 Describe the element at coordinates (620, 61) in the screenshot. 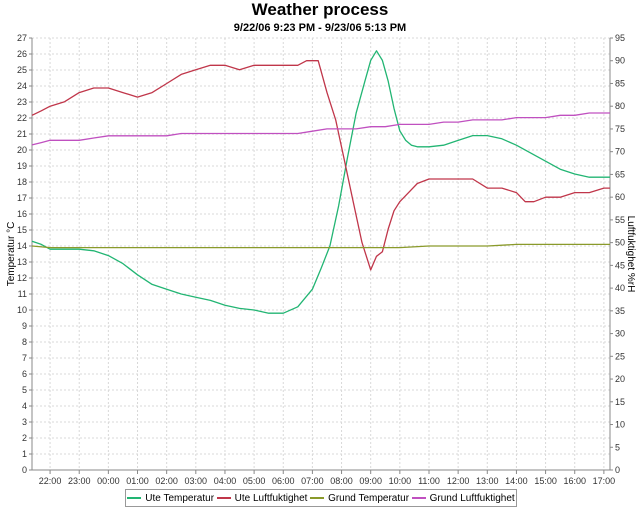

I see `y-tick-label-right: 90` at that location.